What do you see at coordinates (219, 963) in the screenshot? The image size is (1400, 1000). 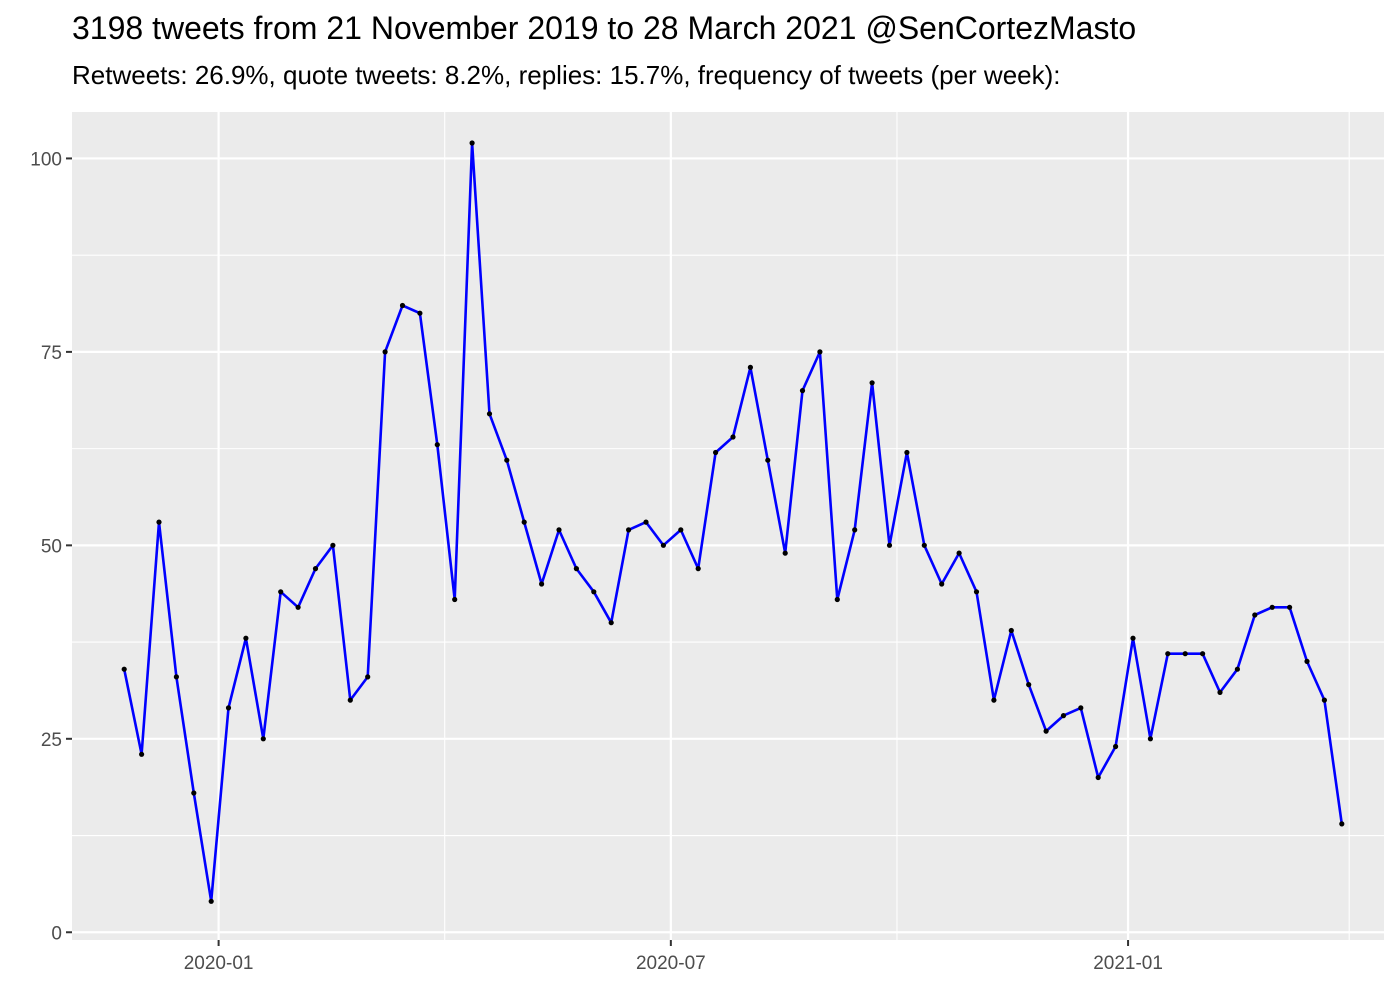 I see `x-tick-label: 2020-01` at bounding box center [219, 963].